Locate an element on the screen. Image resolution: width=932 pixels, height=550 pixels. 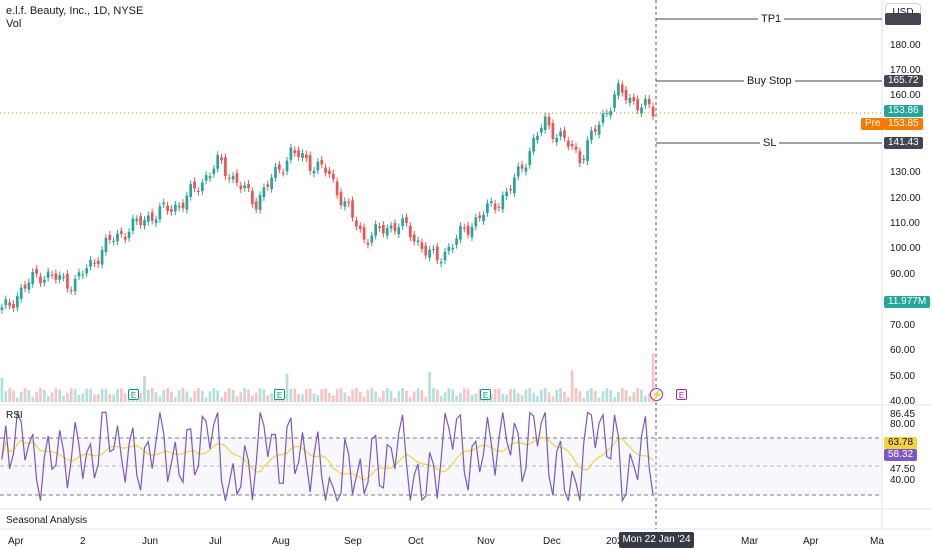
rsi-label: RSI is located at coordinates (14, 415).